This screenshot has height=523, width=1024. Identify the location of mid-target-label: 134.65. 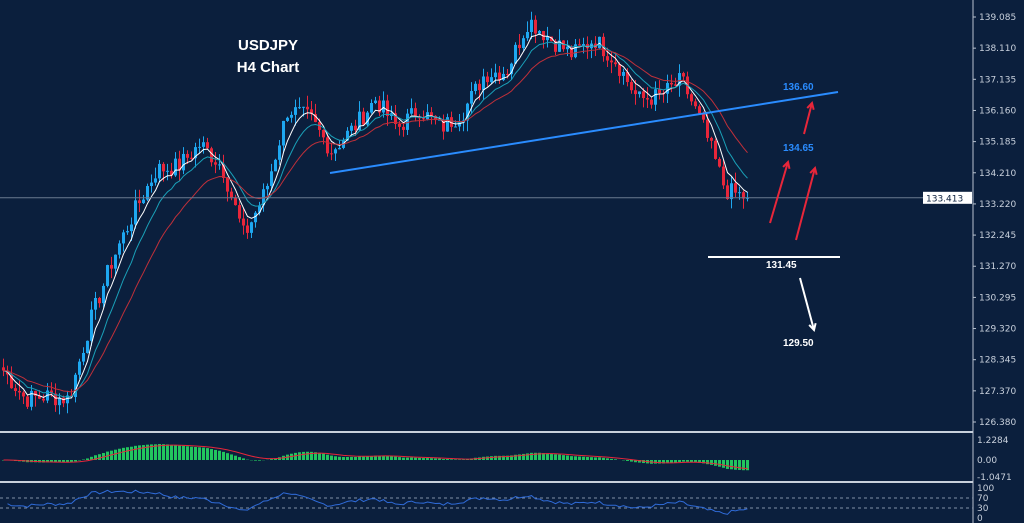
(798, 148).